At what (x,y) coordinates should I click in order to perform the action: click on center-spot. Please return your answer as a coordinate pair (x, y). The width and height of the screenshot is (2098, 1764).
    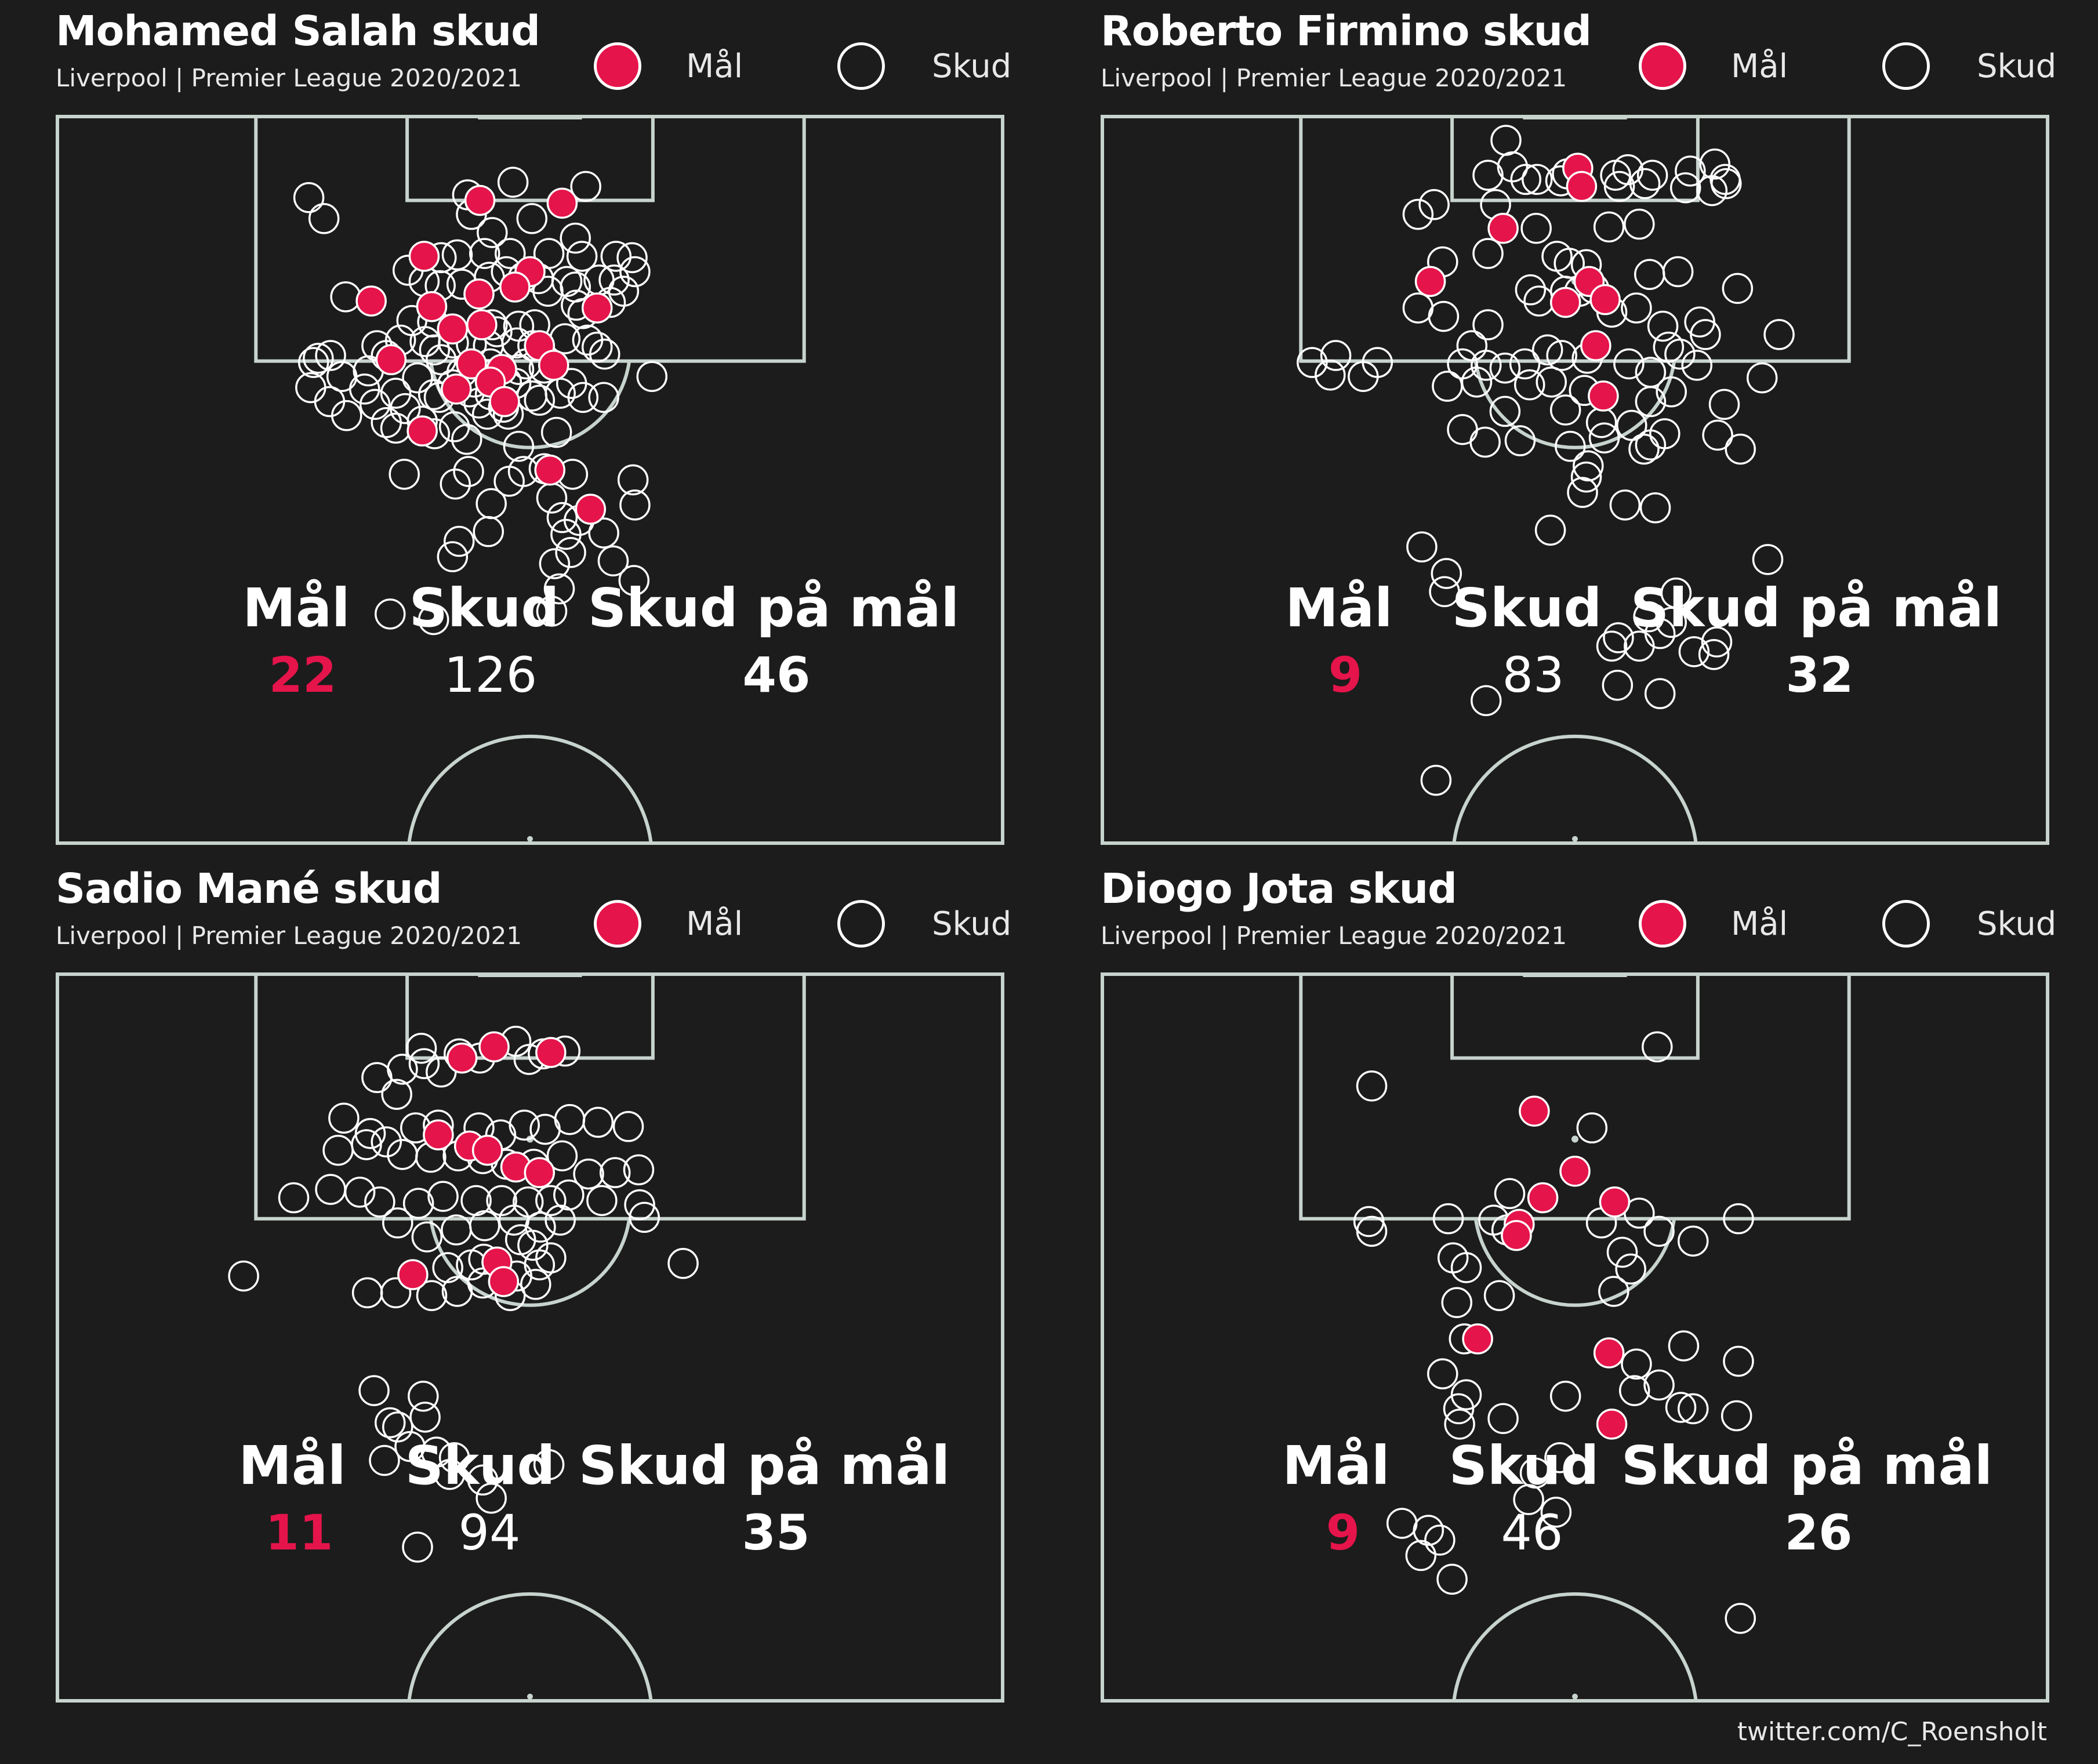
    Looking at the image, I should click on (1575, 1696).